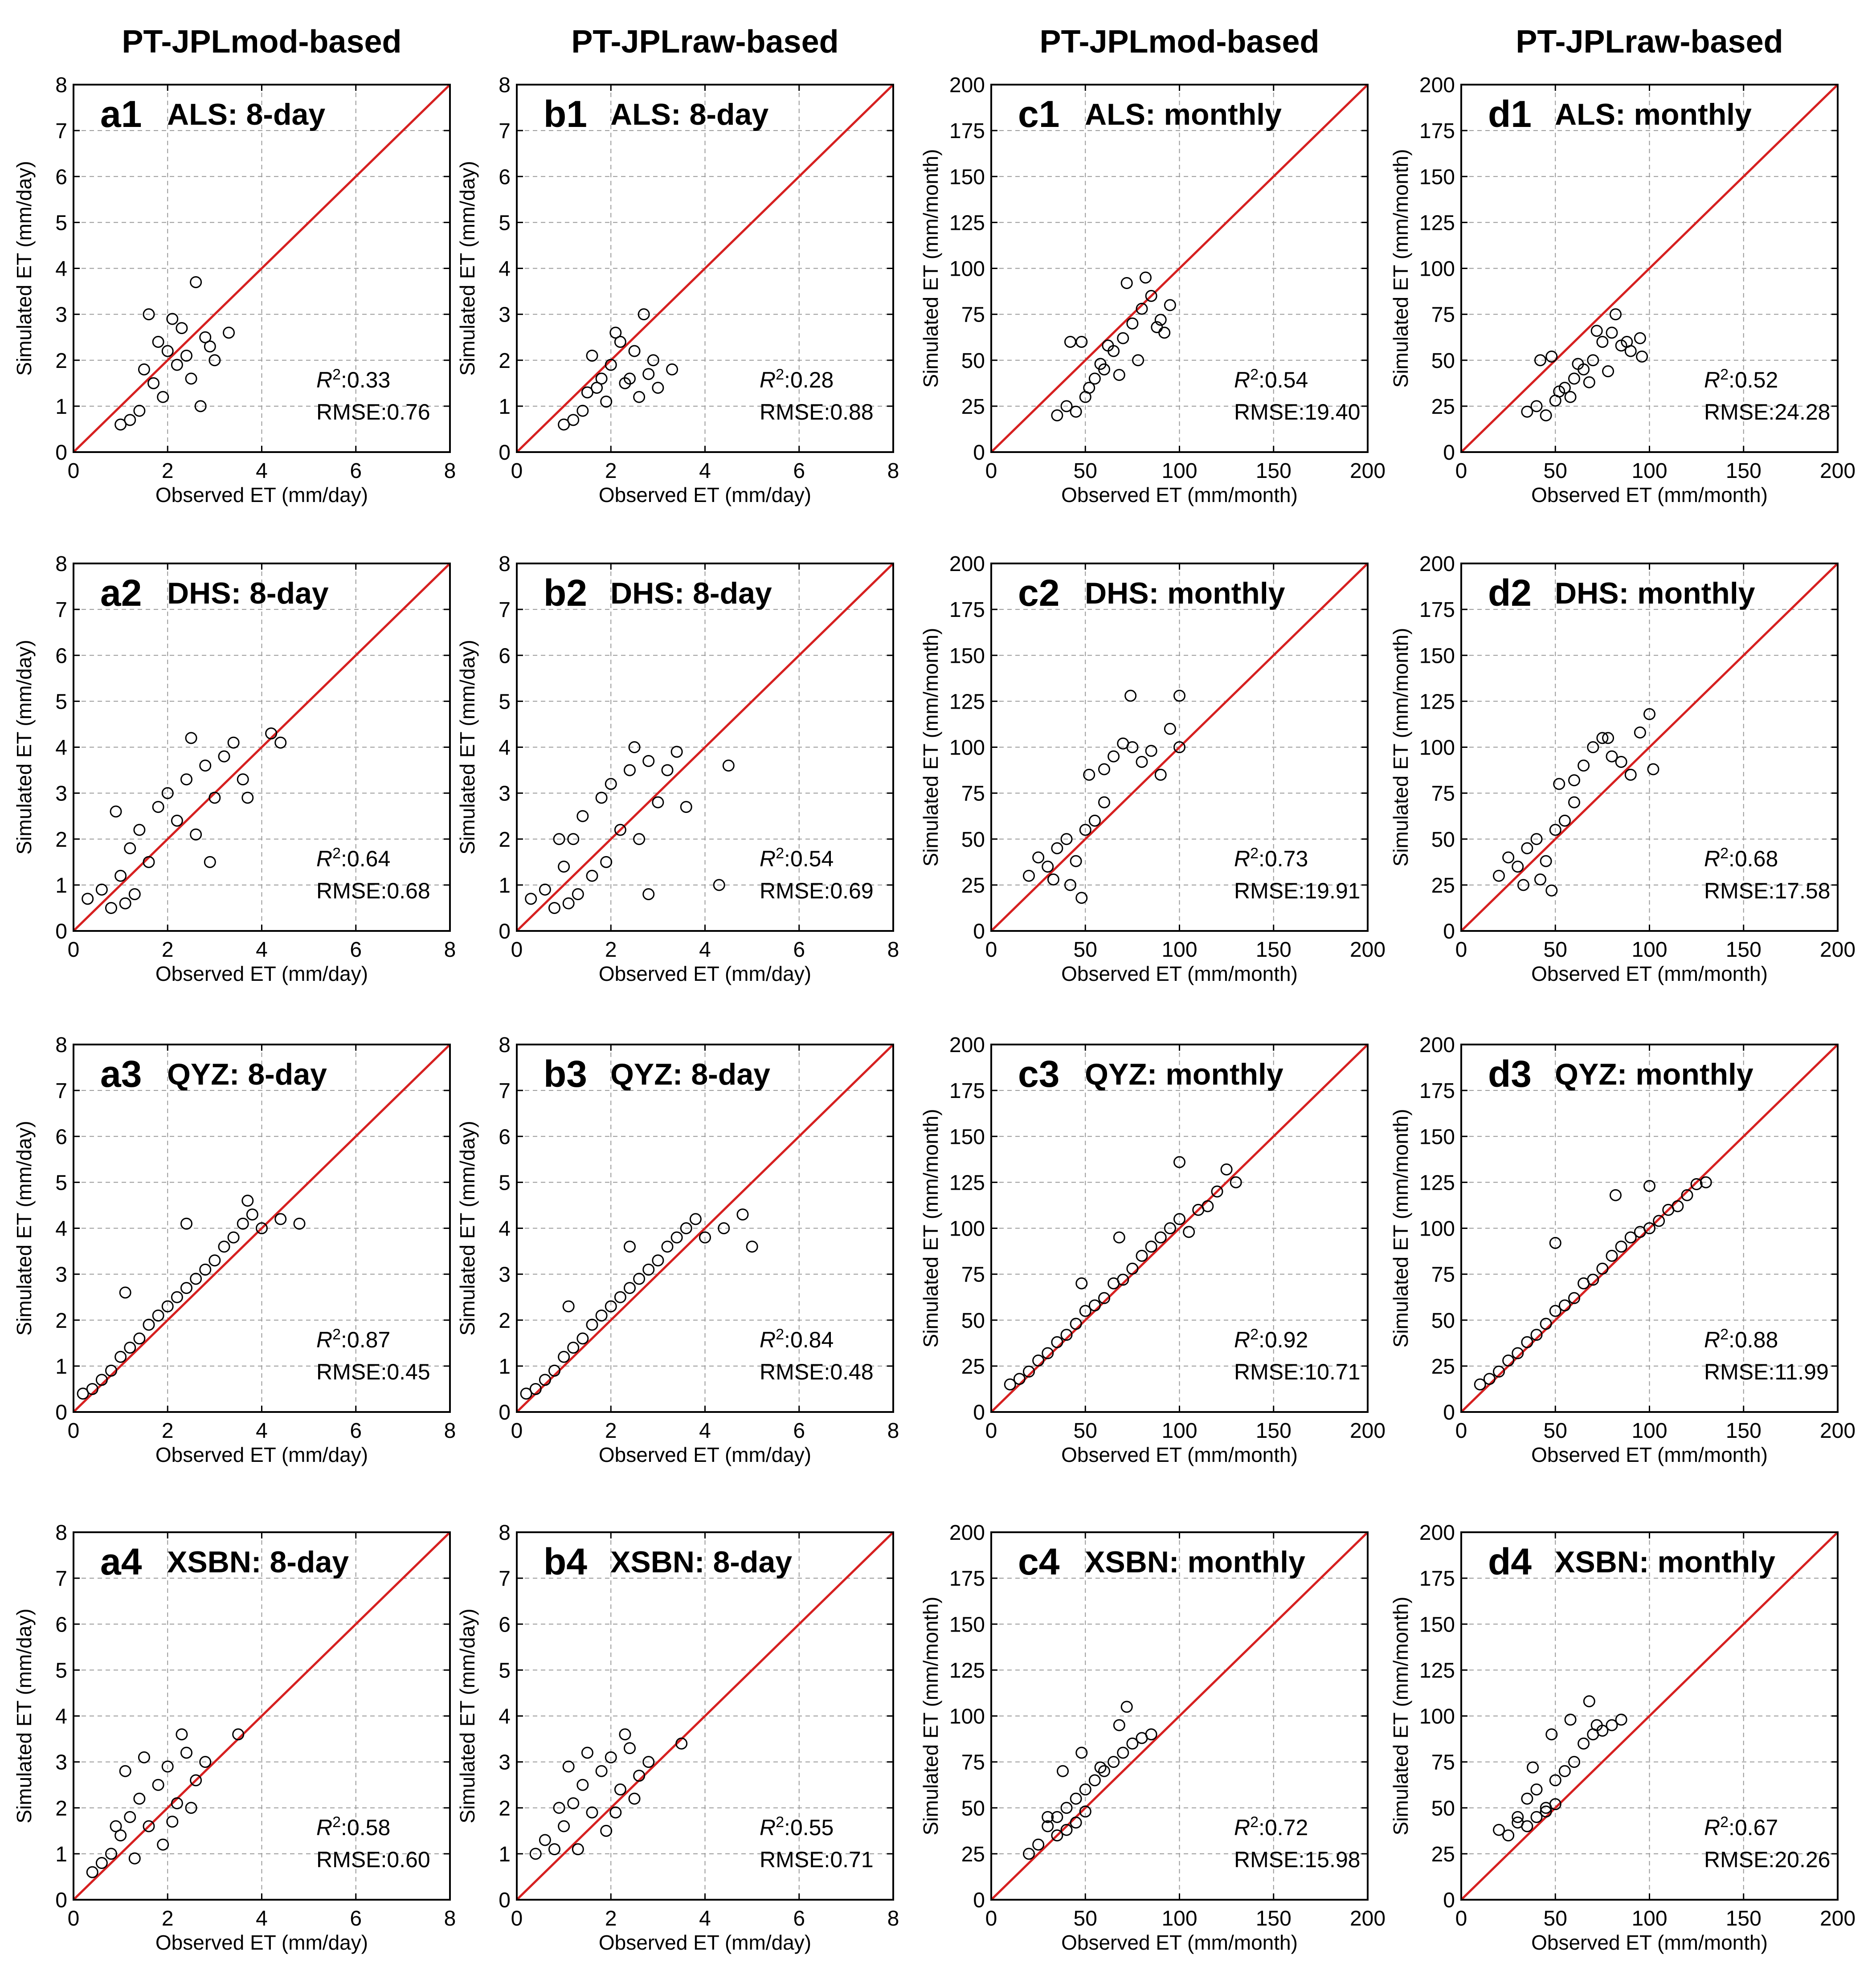  I want to click on rmse-stat: RMSE:0.45, so click(373, 1371).